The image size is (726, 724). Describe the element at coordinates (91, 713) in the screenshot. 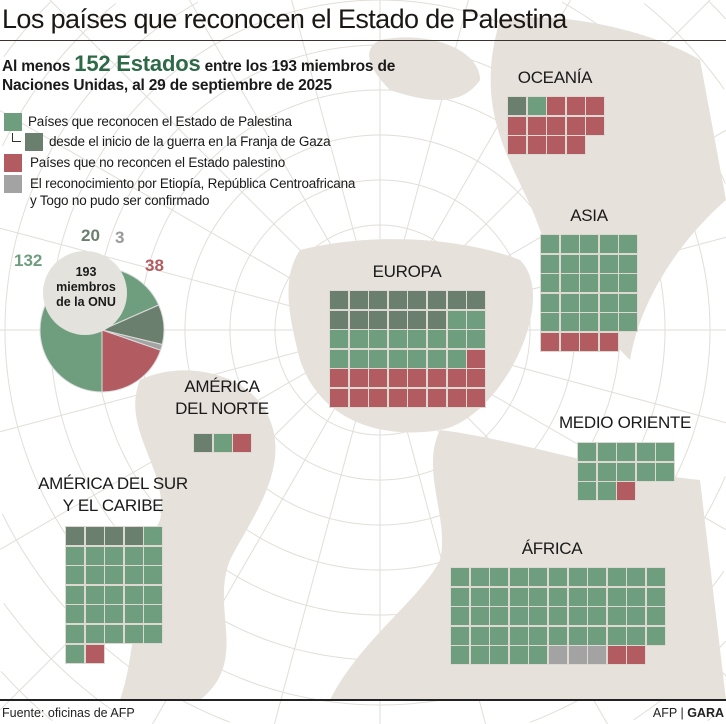

I see `source-text: oficinas de AFP` at that location.